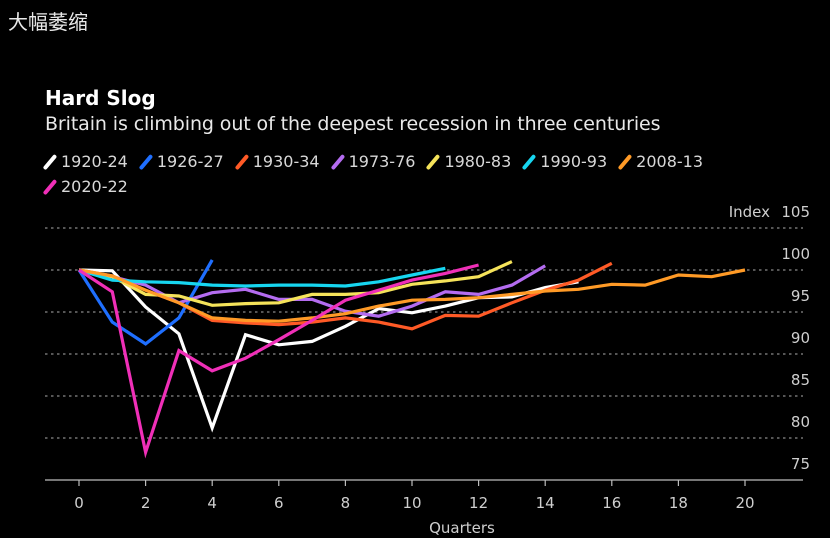  I want to click on x-tick-label: 10, so click(411, 503).